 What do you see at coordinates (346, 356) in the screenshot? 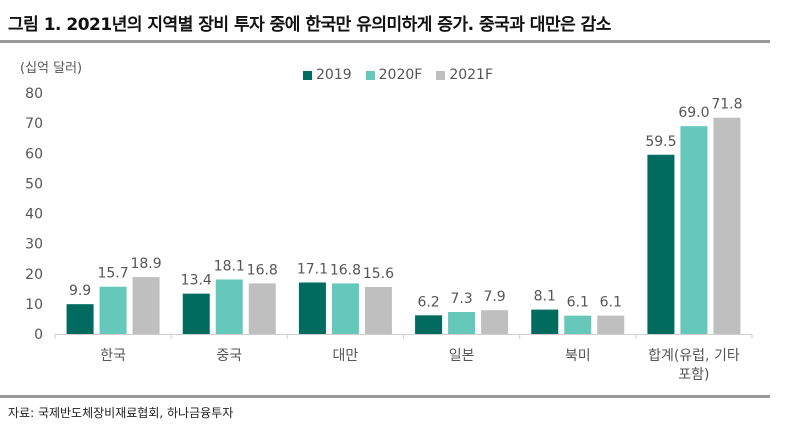
I see `x-category-label: 대만` at bounding box center [346, 356].